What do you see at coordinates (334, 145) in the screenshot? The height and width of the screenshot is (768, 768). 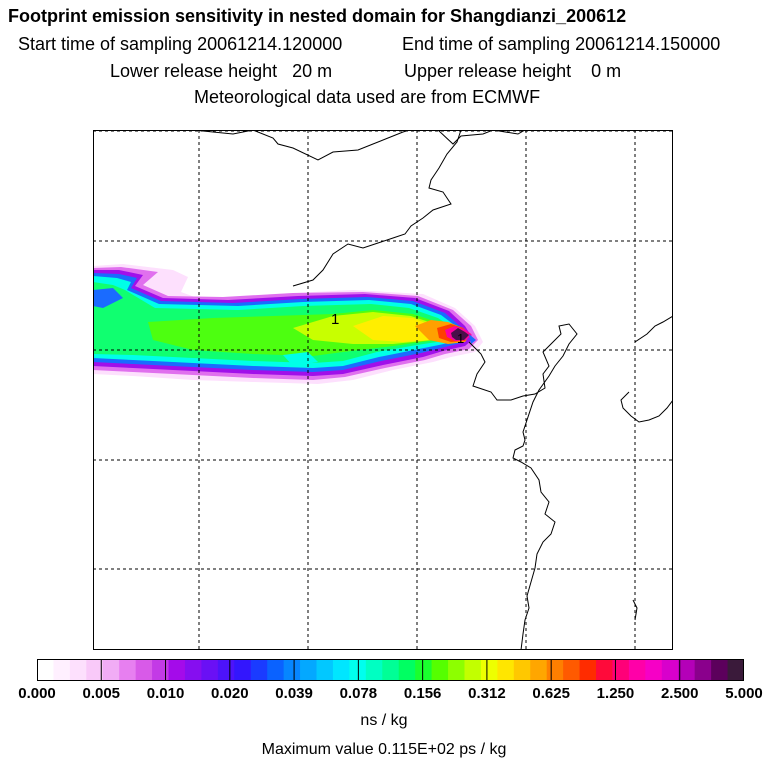 I see `northern-border-line` at bounding box center [334, 145].